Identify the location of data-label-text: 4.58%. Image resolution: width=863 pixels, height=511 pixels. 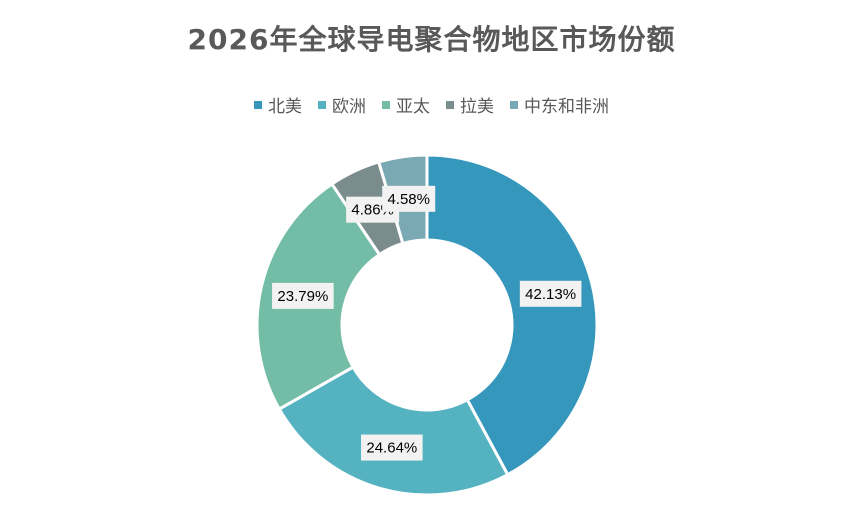
(408, 199).